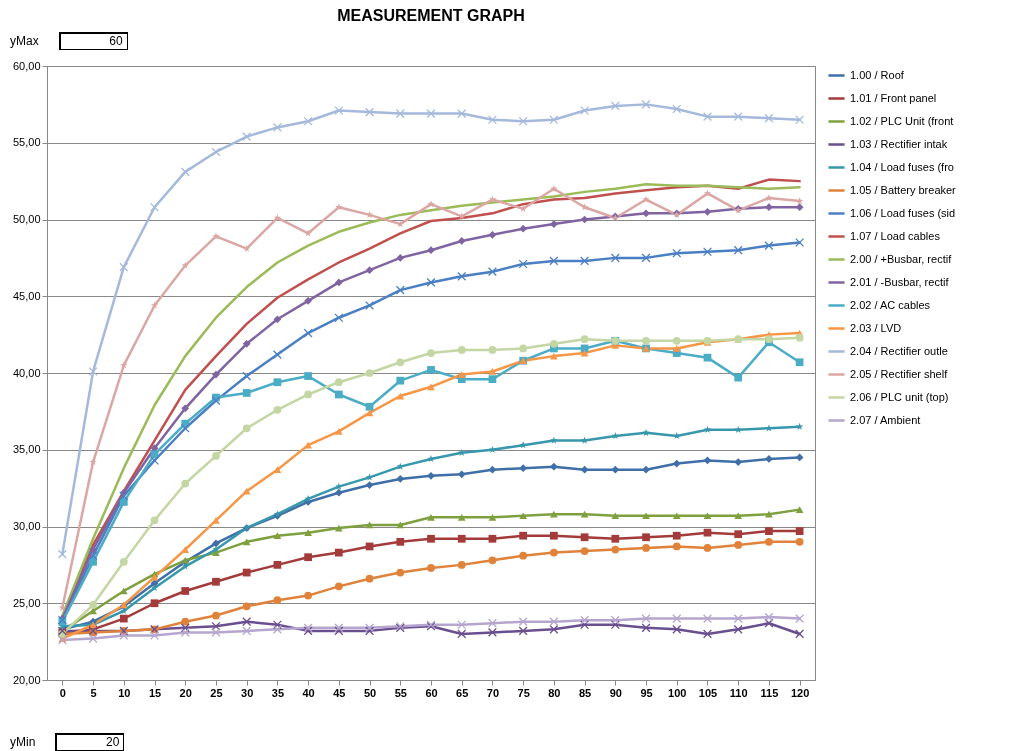  I want to click on legend-label: 1.01 / Front panel, so click(893, 97).